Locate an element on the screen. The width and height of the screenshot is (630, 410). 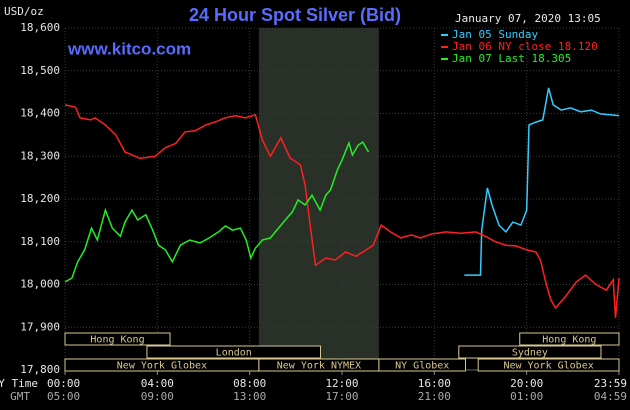
x-tick-label: 04:00 is located at coordinates (157, 383).